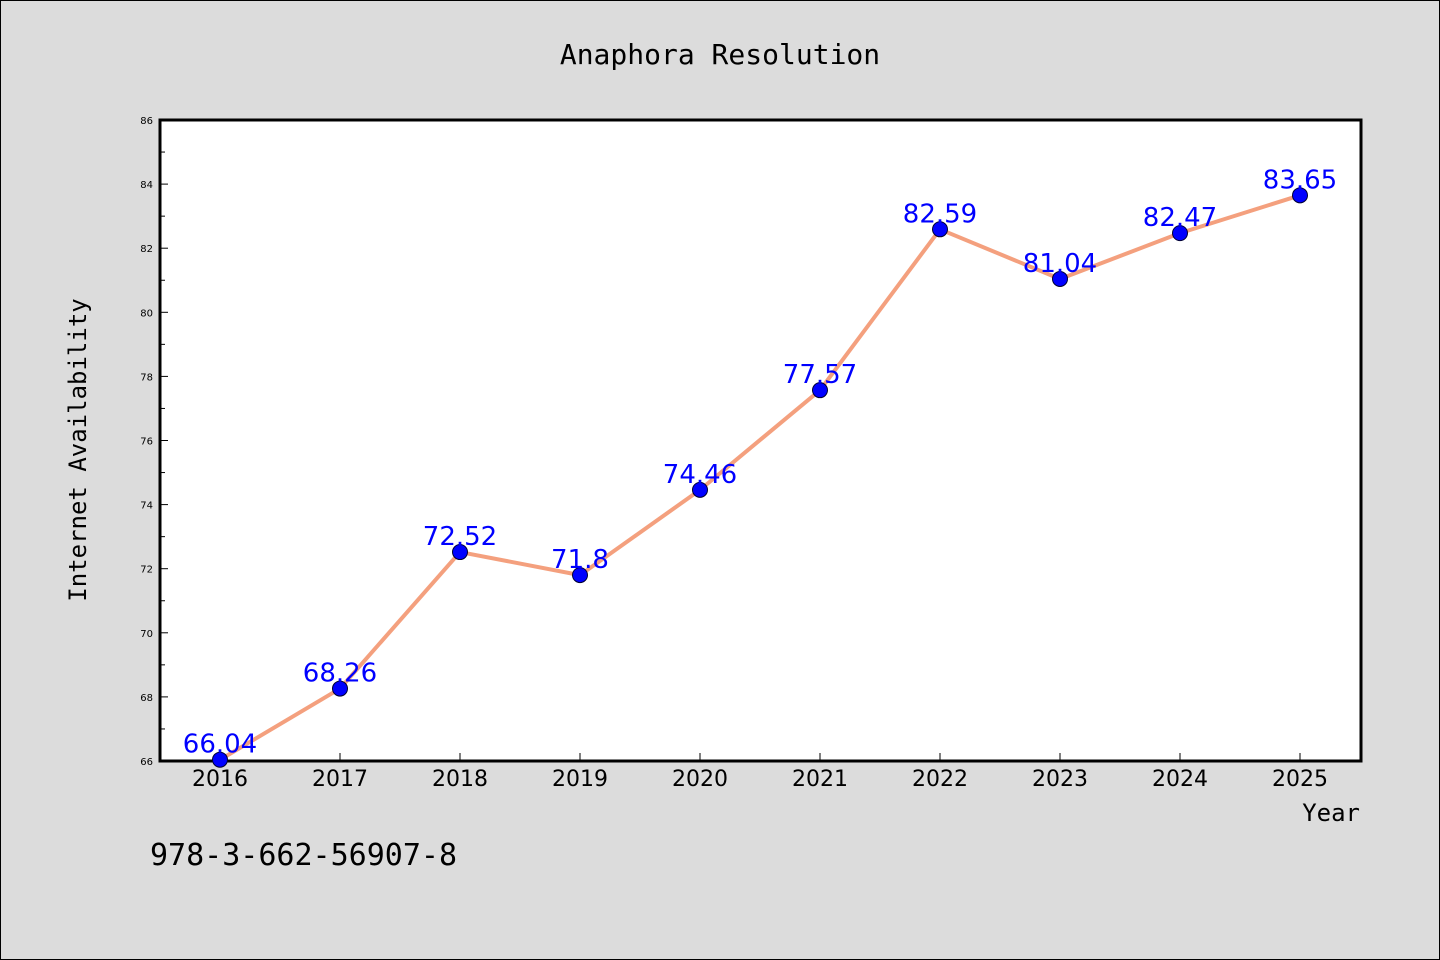 The height and width of the screenshot is (960, 1440). What do you see at coordinates (760, 779) in the screenshot?
I see `x-tick-labels: 2016 2017 2018 2019 2020 2021 2022 2023 2024 2025` at bounding box center [760, 779].